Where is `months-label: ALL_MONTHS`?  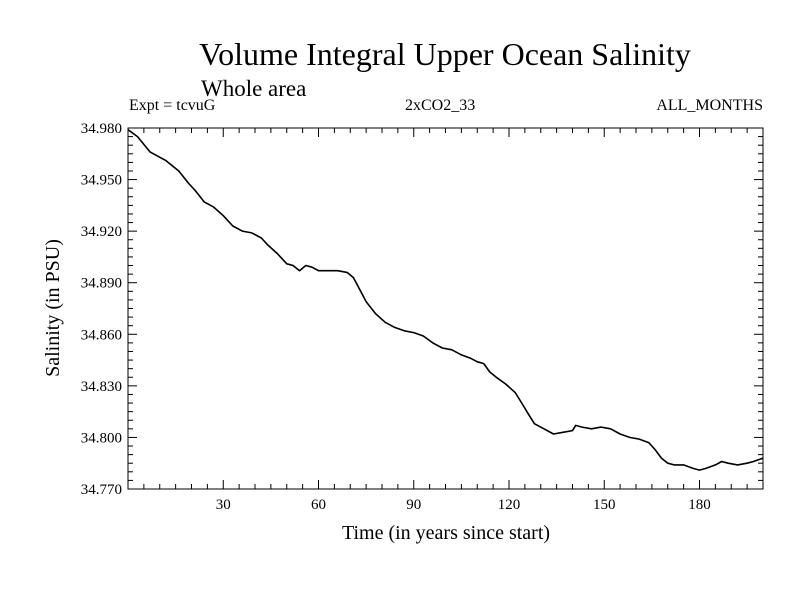 months-label: ALL_MONTHS is located at coordinates (709, 105).